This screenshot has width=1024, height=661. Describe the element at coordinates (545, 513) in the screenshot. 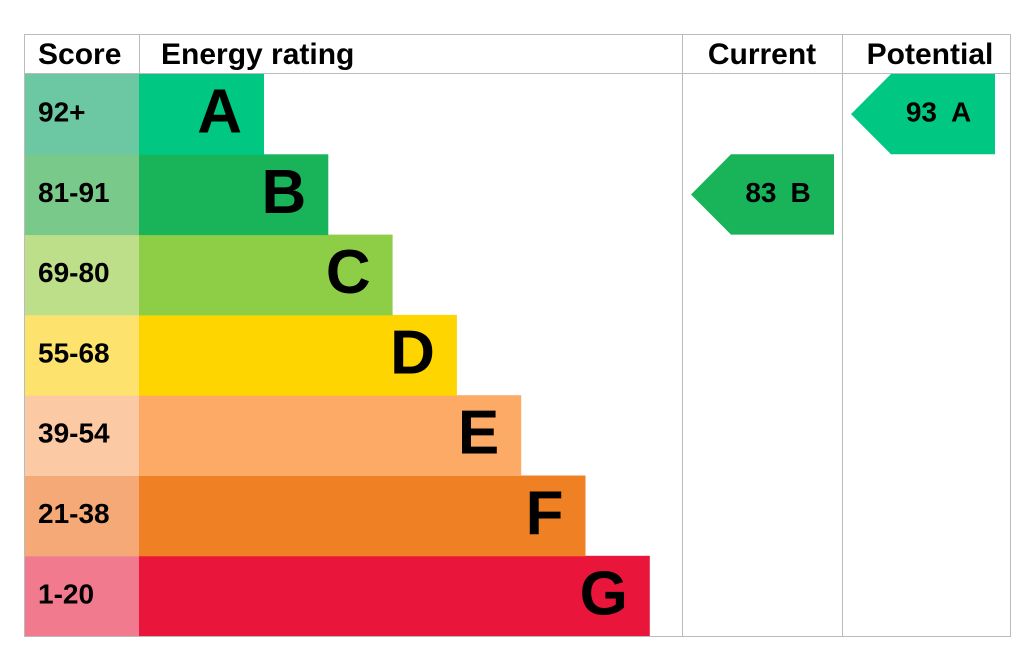

I see `rating-letter: F` at that location.